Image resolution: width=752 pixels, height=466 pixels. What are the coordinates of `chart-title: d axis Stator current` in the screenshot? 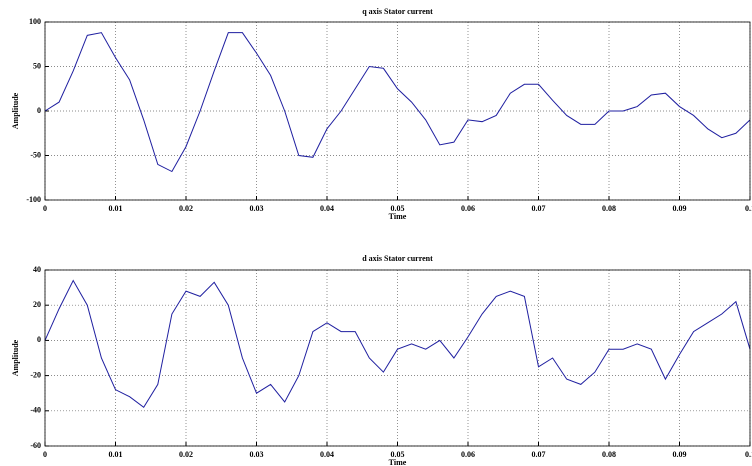 It's located at (397, 258).